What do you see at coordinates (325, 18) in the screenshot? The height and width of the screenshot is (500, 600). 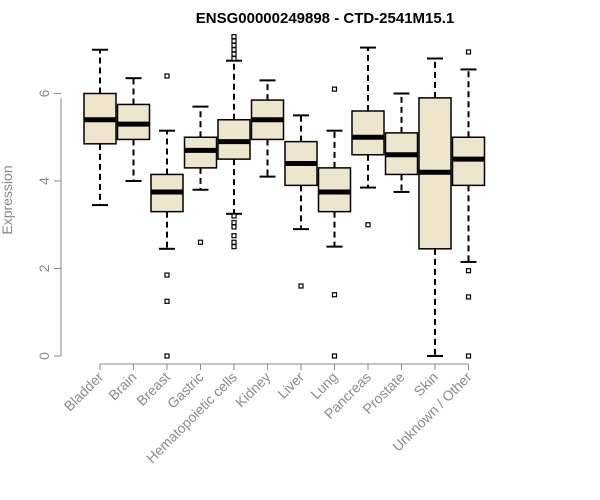 I see `chart-title: ENSG00000249898 - CTD-2541M15.1` at bounding box center [325, 18].